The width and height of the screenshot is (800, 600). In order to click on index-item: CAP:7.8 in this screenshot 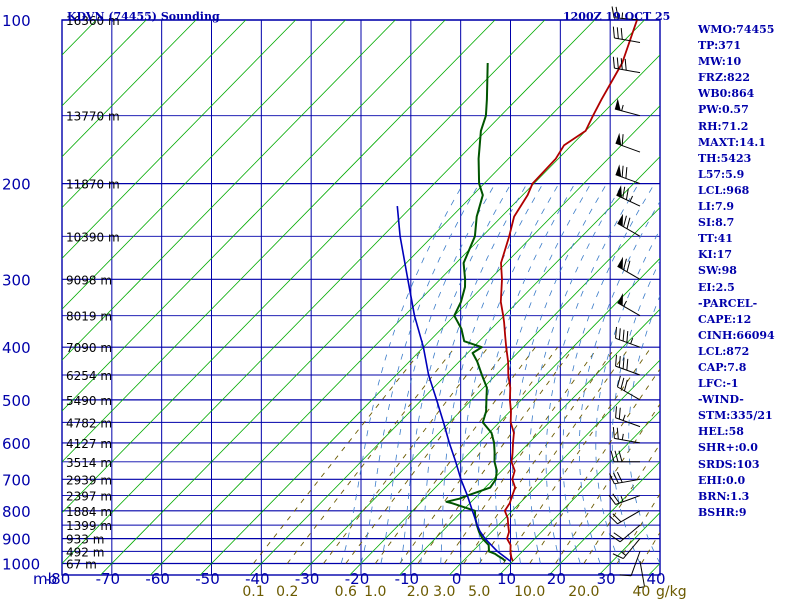, I will do `click(722, 367)`.